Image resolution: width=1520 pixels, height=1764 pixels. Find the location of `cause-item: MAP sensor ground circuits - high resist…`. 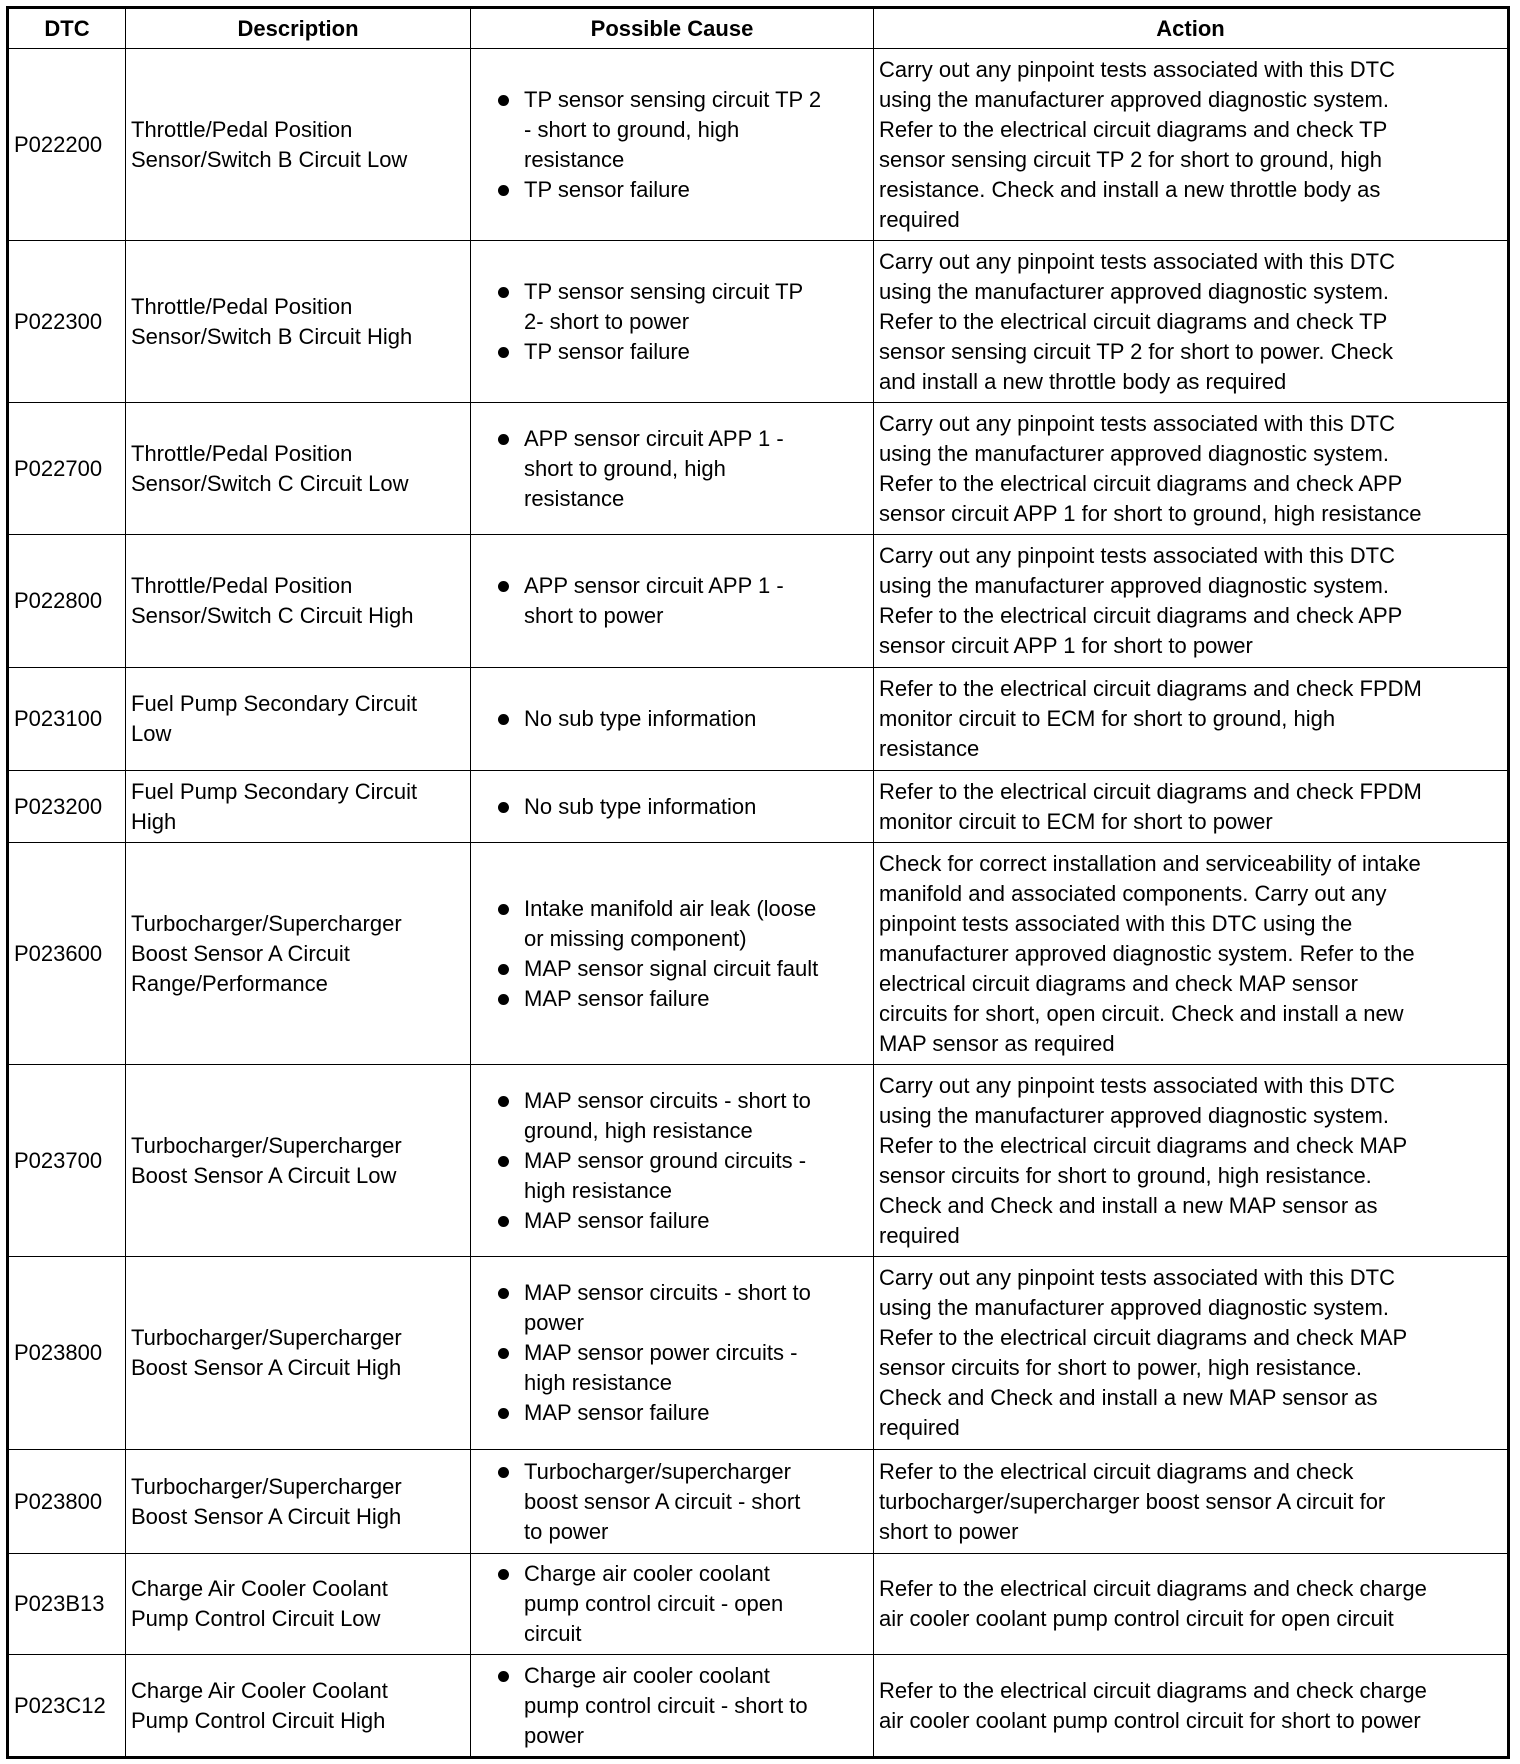

cause-item: MAP sensor ground circuits - high resist… is located at coordinates (672, 1176).